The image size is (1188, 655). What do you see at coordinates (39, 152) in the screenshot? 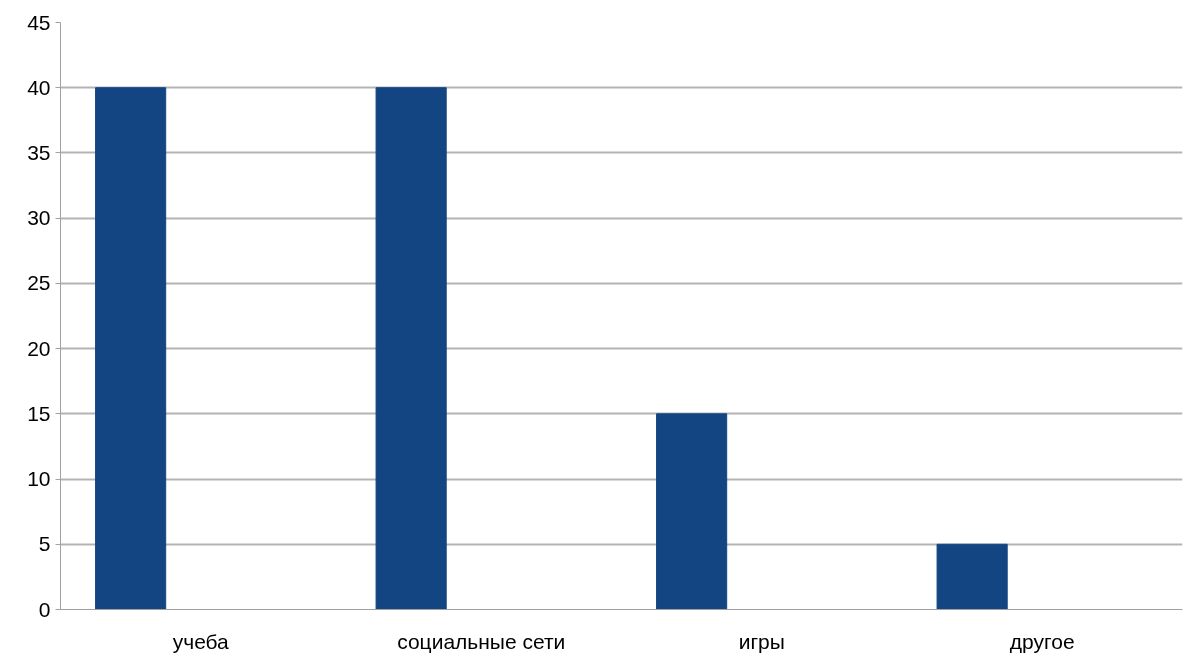
I see `y-tick-label: 35` at bounding box center [39, 152].